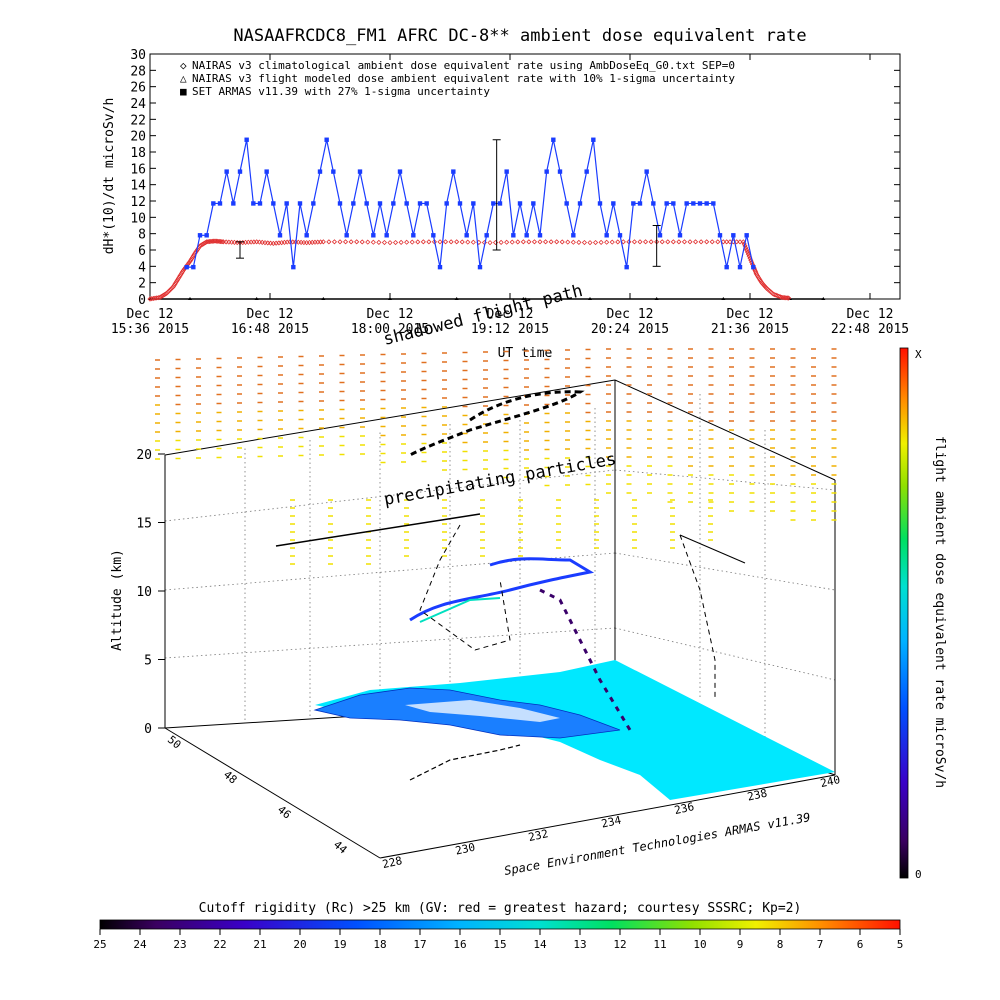 The image size is (1000, 1000). I want to click on y-tick-label: 0, so click(142, 300).